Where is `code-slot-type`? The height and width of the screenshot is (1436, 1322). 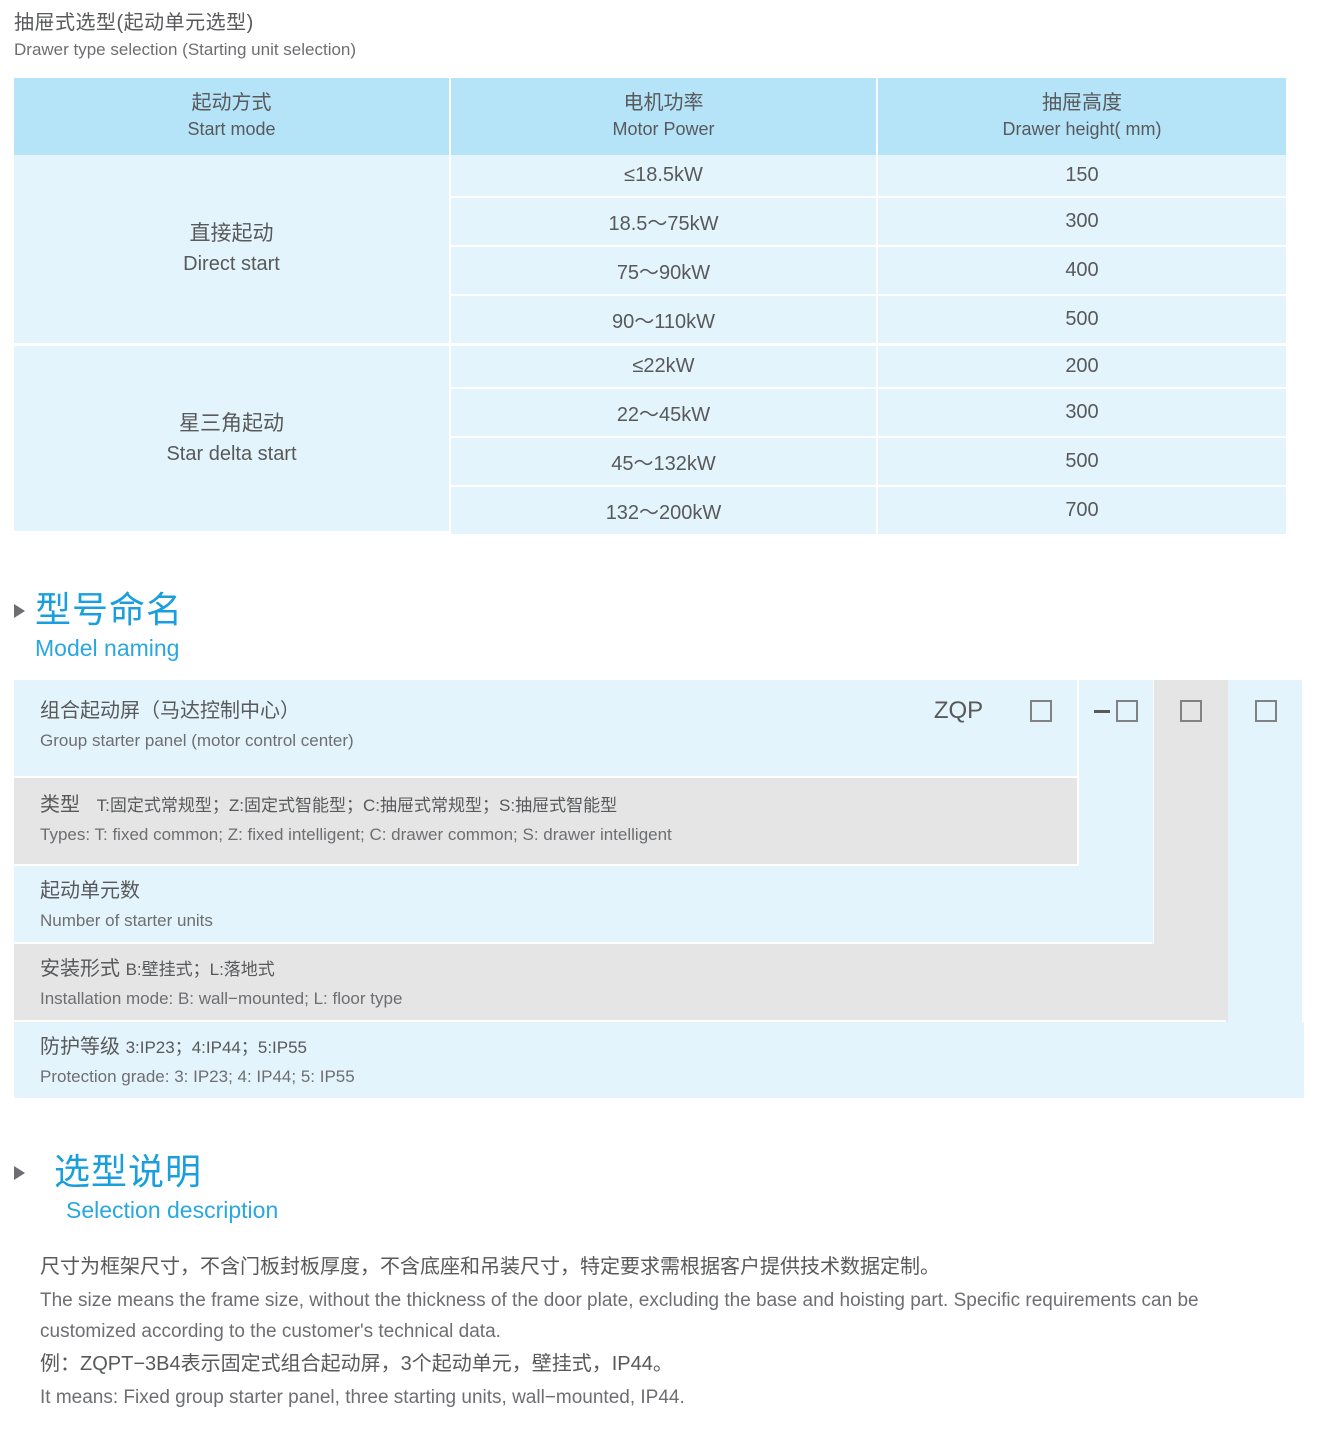
code-slot-type is located at coordinates (1040, 711).